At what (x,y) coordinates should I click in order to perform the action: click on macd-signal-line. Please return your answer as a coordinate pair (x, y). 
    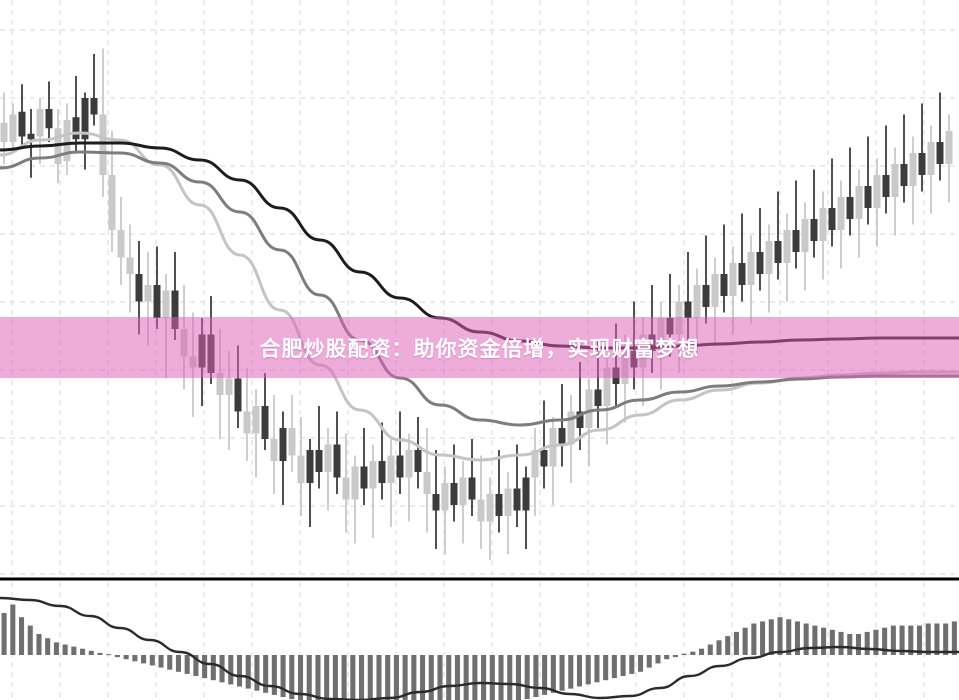
    Looking at the image, I should click on (479, 648).